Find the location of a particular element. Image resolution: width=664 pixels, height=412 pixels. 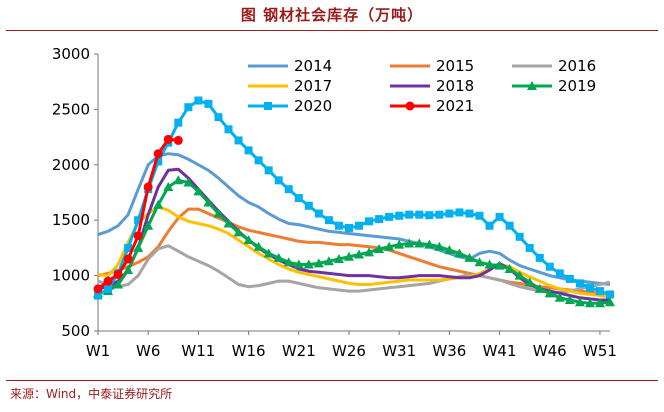

legend-label: 2015 is located at coordinates (455, 66).